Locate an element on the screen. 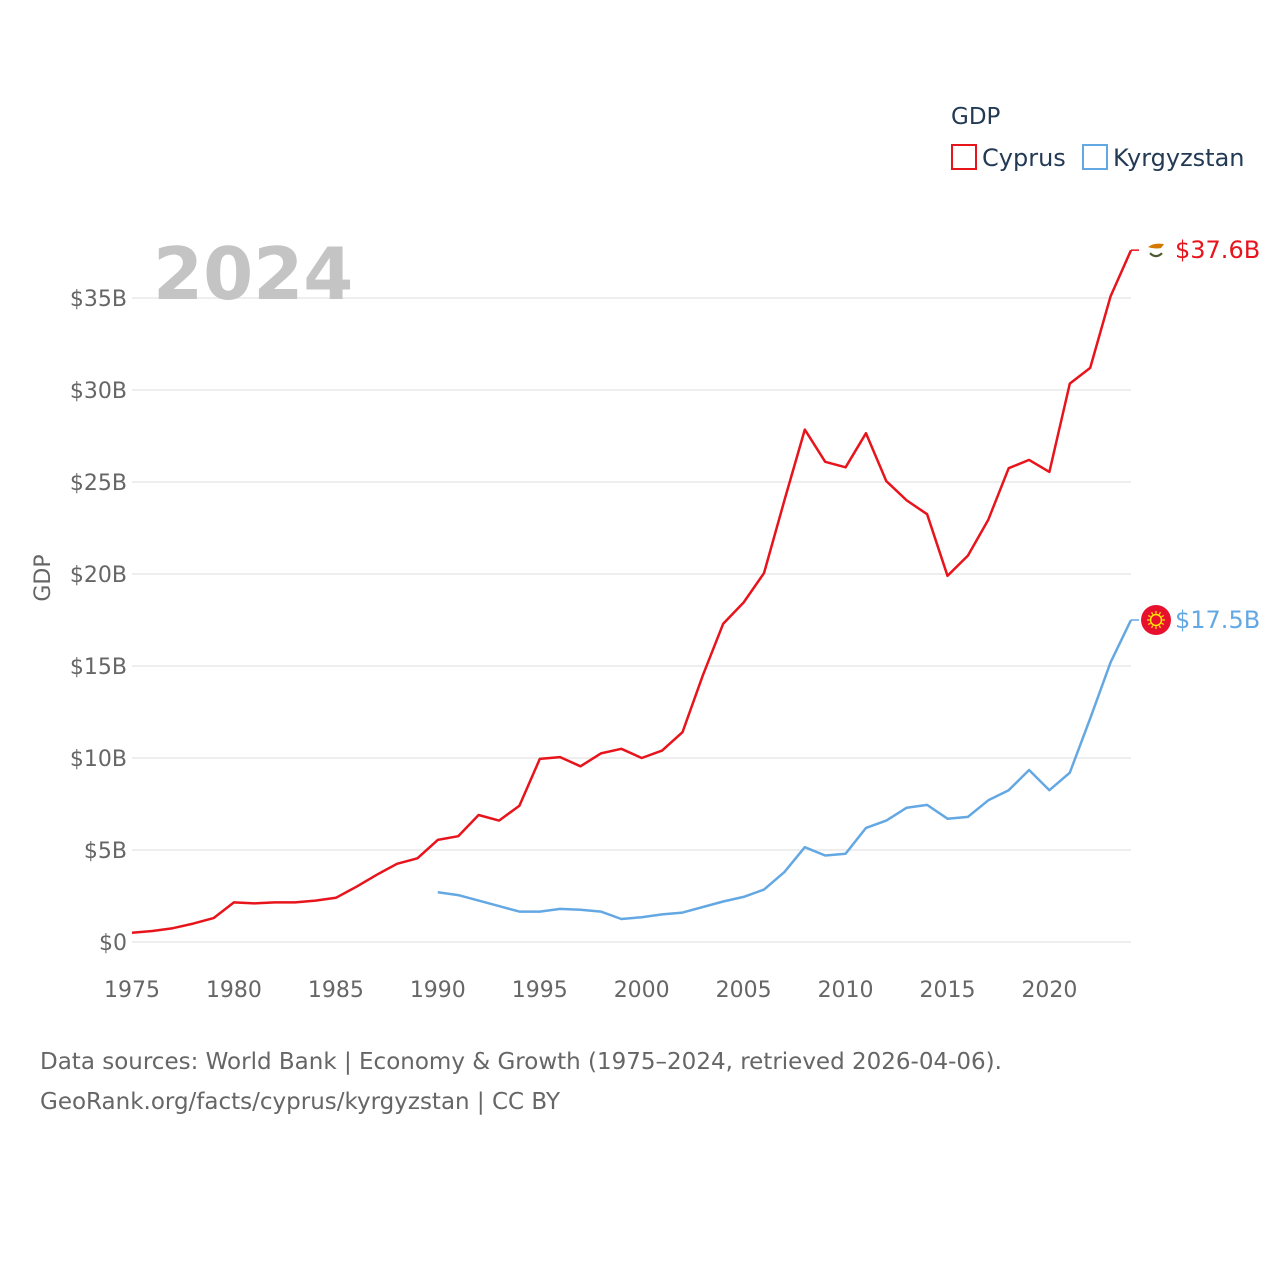  x-tick-label: 1990 is located at coordinates (438, 990).